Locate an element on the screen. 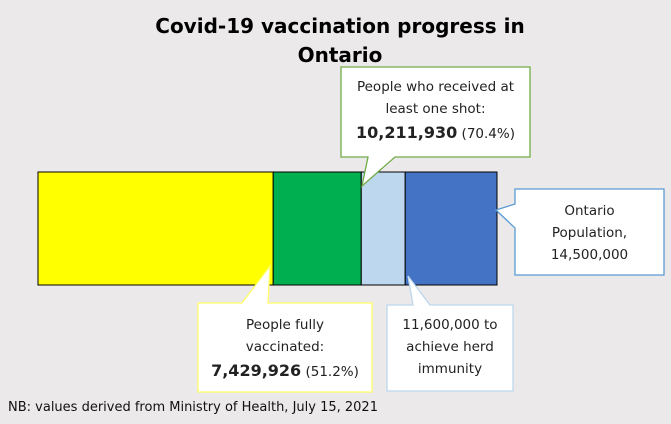  population-callout: Ontario Population, 14,500,000 is located at coordinates (589, 233).